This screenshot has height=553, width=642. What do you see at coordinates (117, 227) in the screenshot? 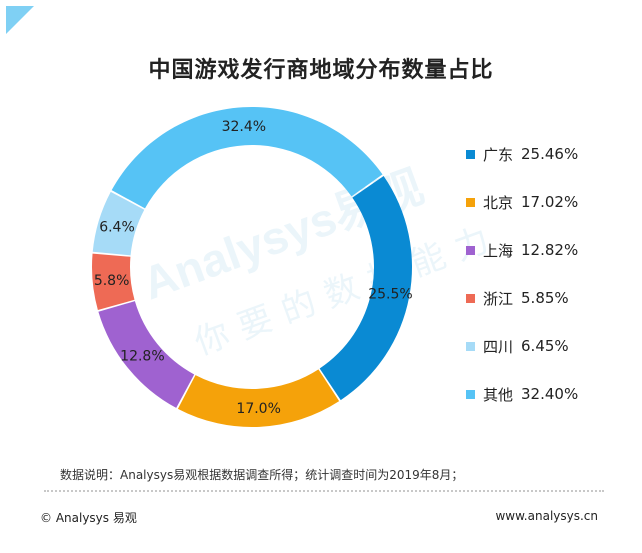
I see `slice-label-4: 6.4%` at bounding box center [117, 227].